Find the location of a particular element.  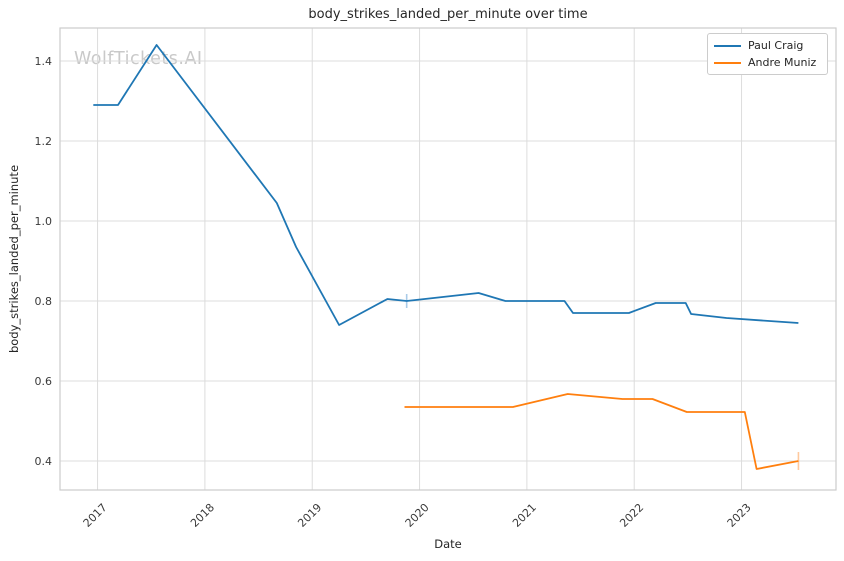

y-tick-label-0.4: 0.4 is located at coordinates (44, 461).